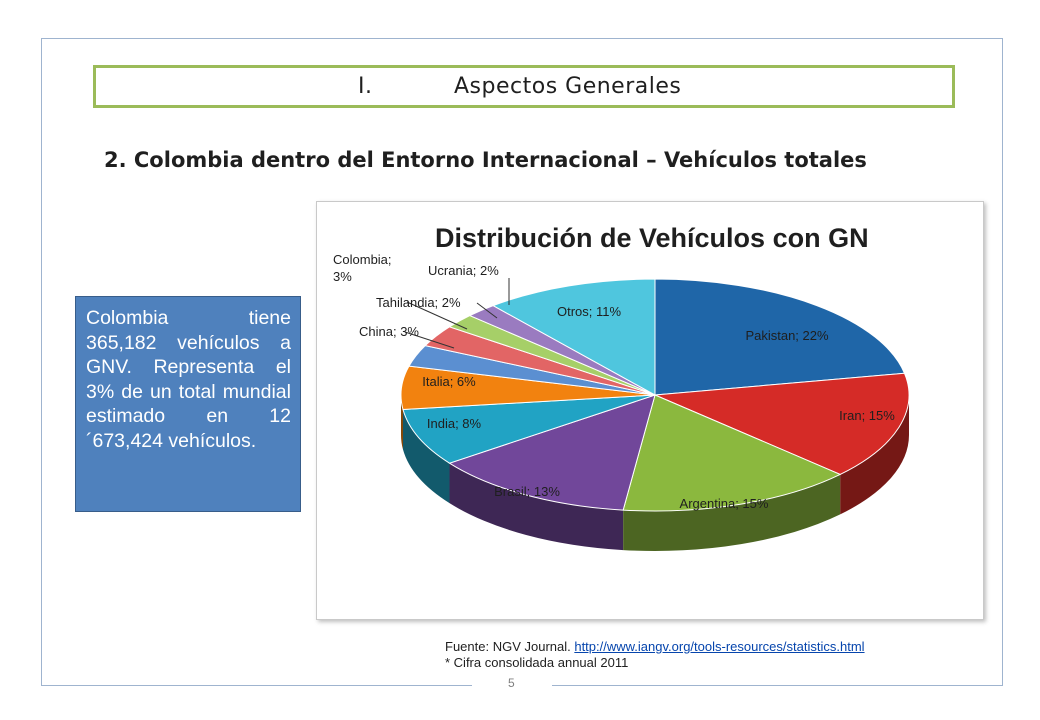 This screenshot has height=720, width=1040. What do you see at coordinates (1002, 362) in the screenshot?
I see `slide-border-right` at bounding box center [1002, 362].